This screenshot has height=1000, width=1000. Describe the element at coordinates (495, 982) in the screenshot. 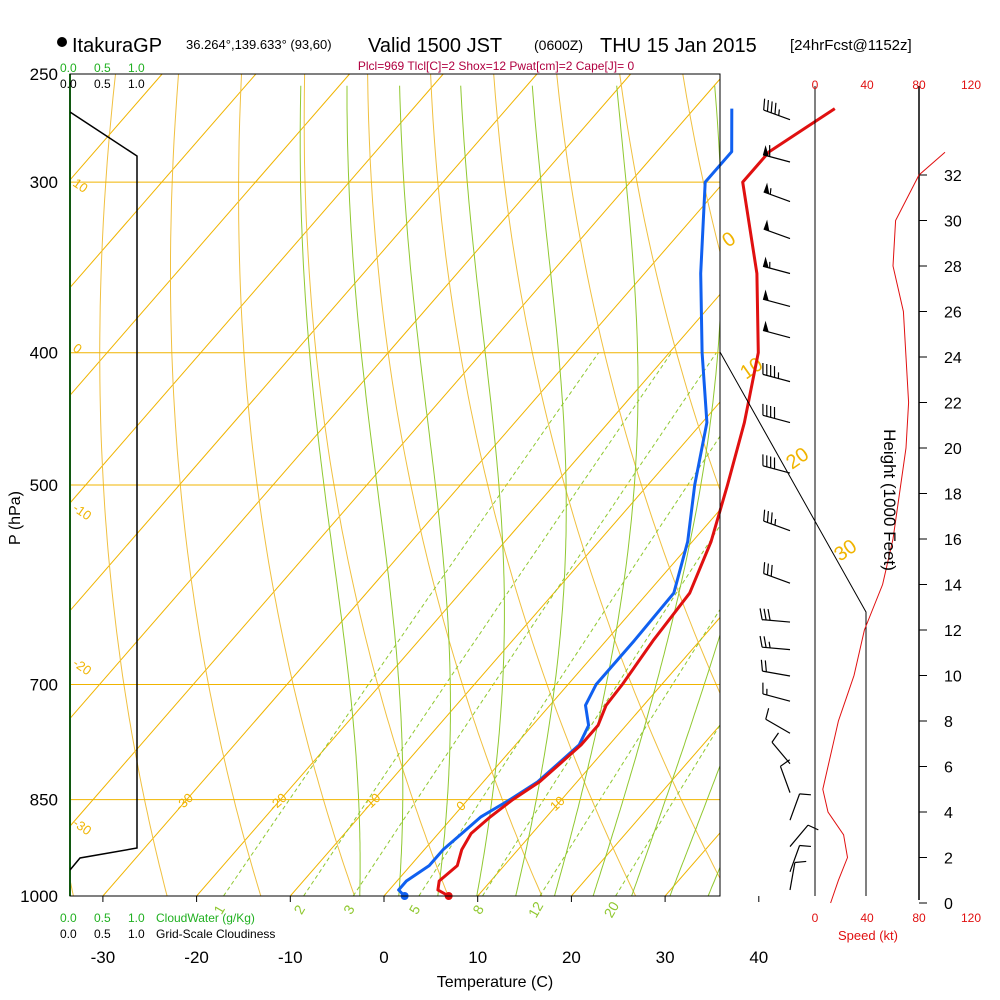

I see `x-axis-label: Temperature (C)` at that location.